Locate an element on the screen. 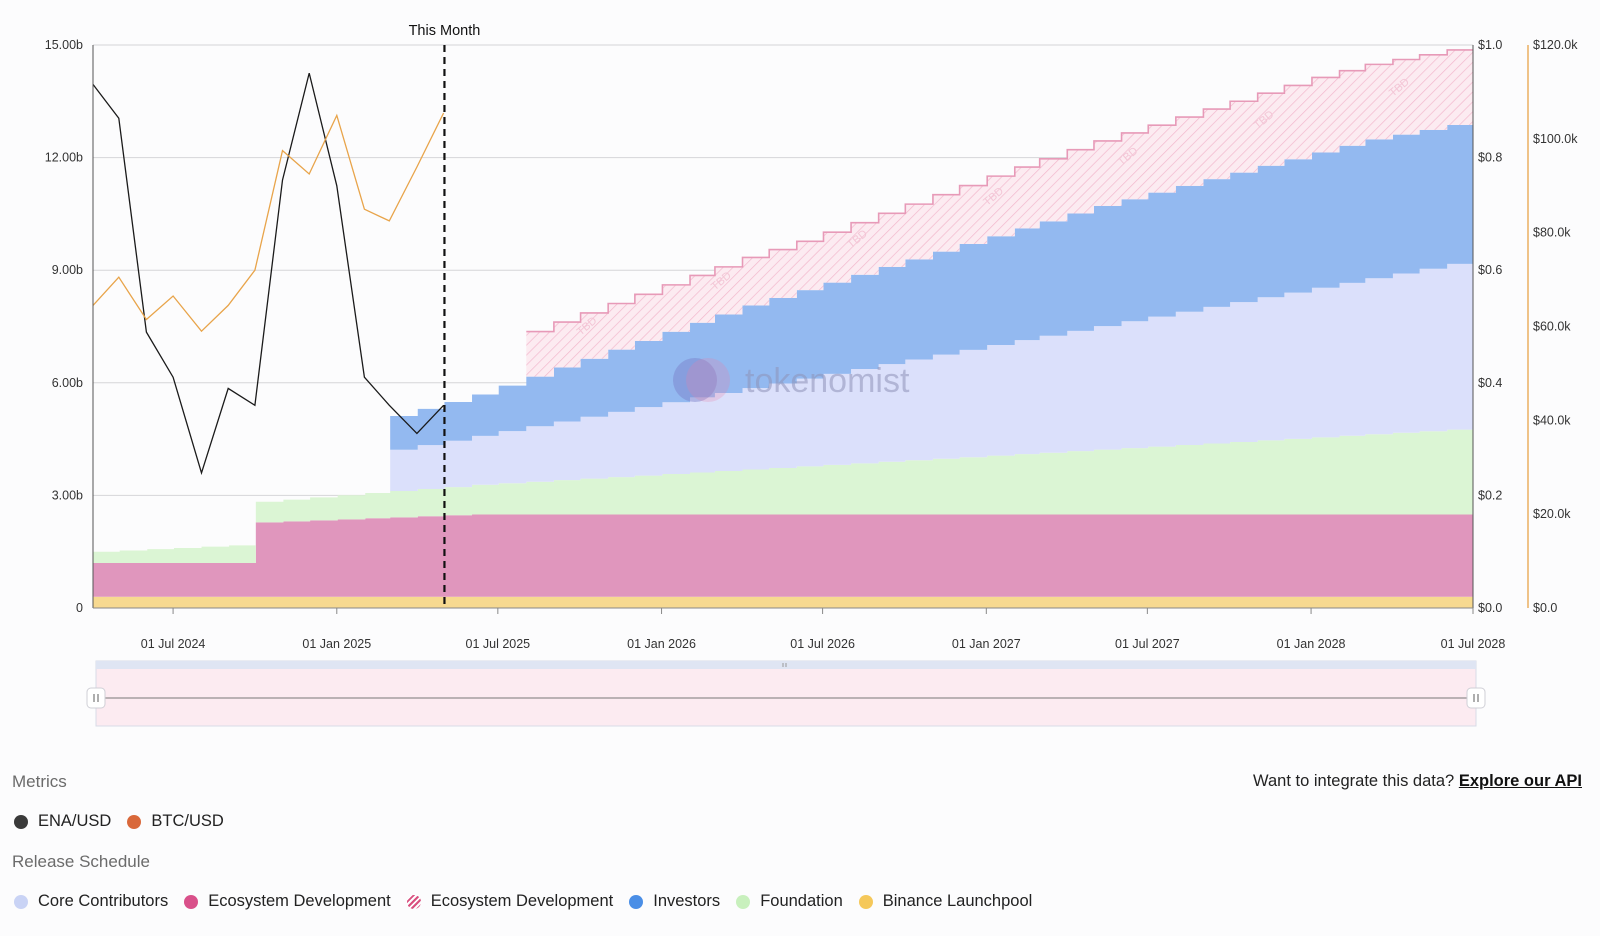  btc-tick-label: $20.0k is located at coordinates (1552, 514).